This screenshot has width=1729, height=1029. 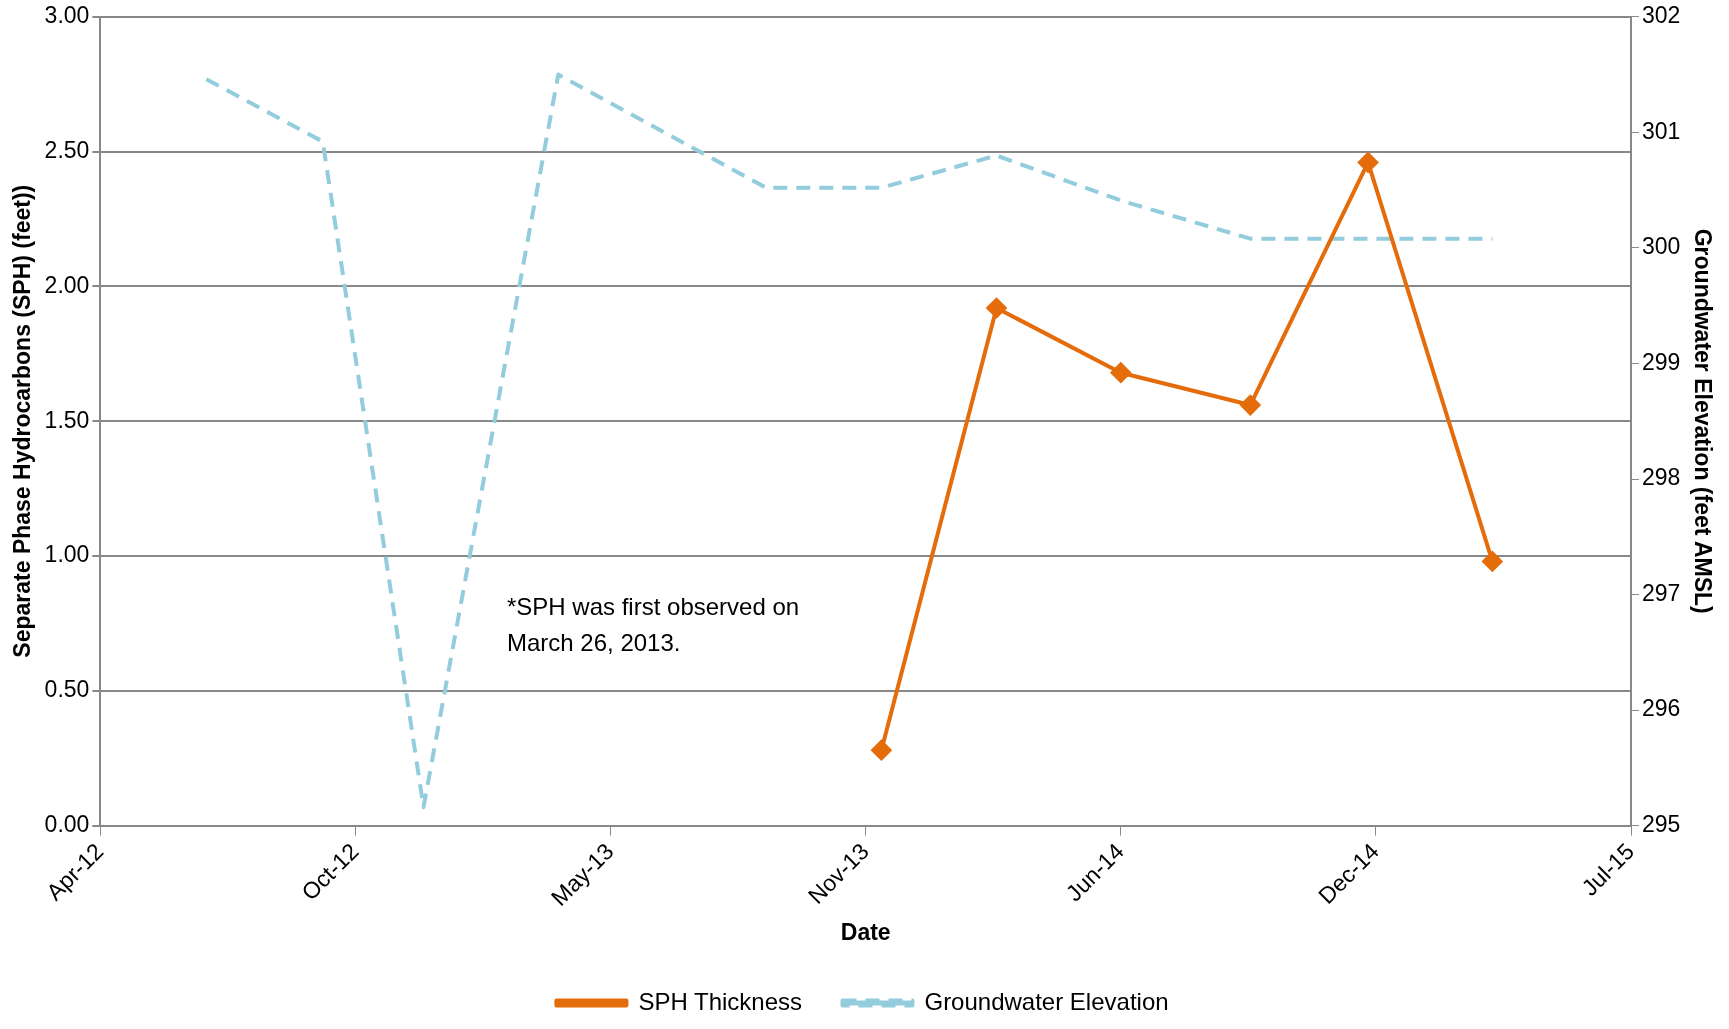 What do you see at coordinates (720, 1001) in the screenshot?
I see `legend-label: SPH Thickness` at bounding box center [720, 1001].